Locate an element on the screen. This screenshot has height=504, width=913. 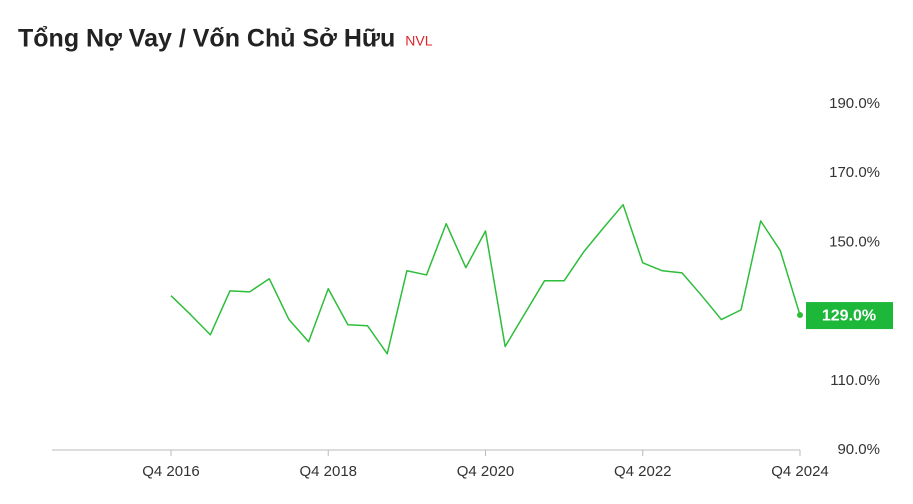
y-tick-label: 190.0% is located at coordinates (854, 103).